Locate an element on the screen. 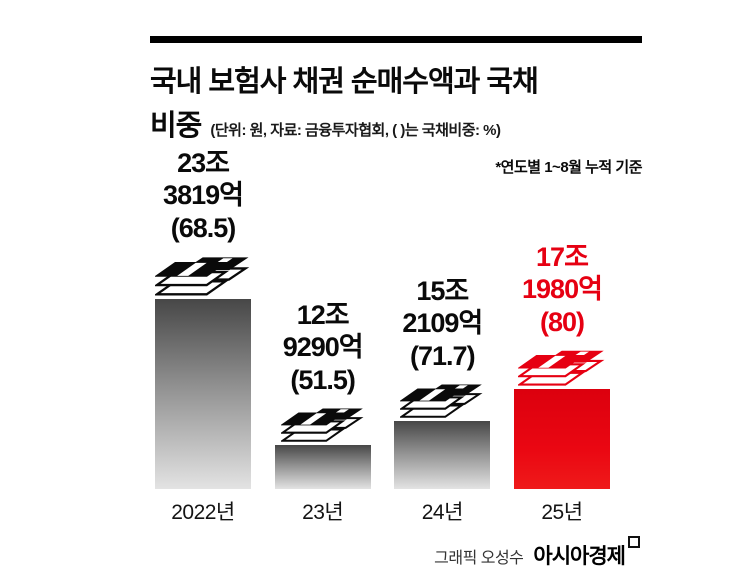 The width and height of the screenshot is (745, 586). bar-value-line2: 1980억 is located at coordinates (562, 289).